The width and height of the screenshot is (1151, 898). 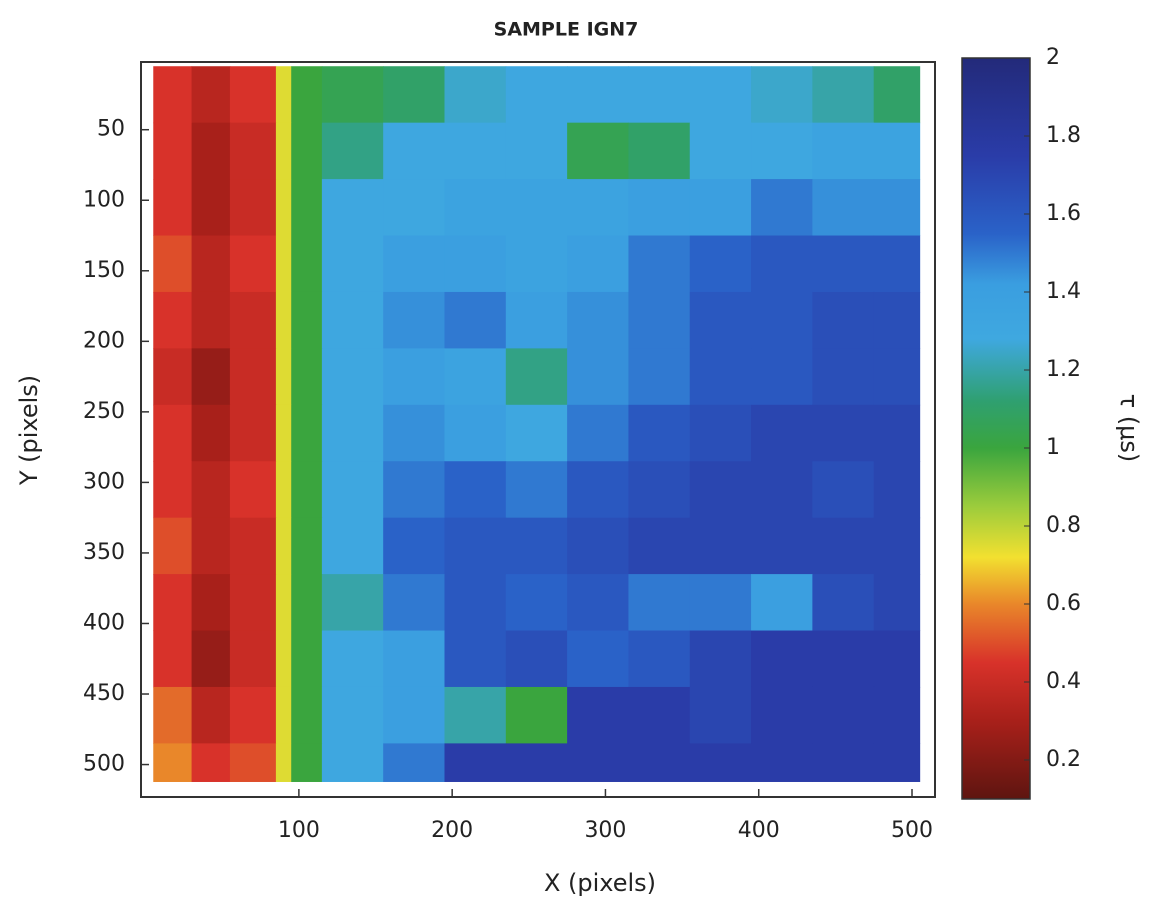 I want to click on y-tick-label: 200, so click(x=104, y=340).